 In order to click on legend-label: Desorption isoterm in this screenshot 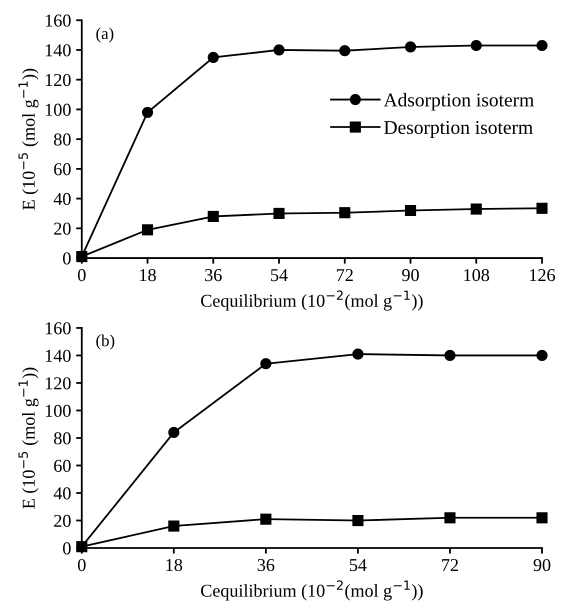, I will do `click(458, 129)`.